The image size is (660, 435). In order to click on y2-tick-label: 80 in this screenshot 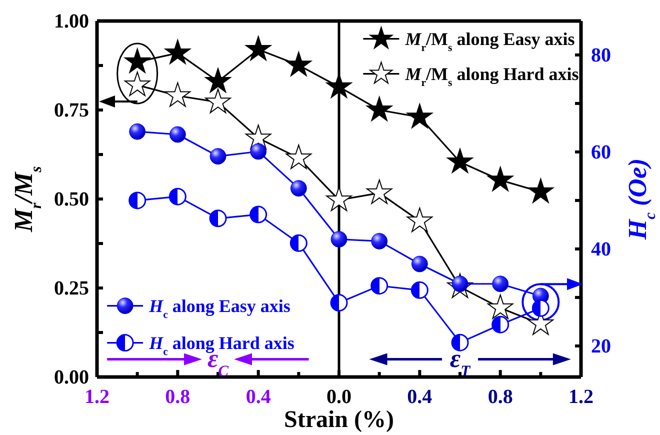, I will do `click(601, 55)`.